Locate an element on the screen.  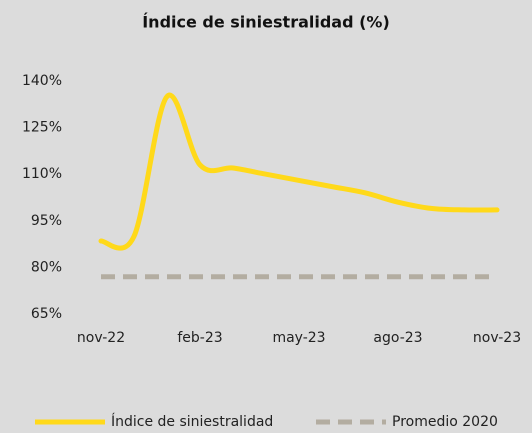
x-tick-label: ago-23 is located at coordinates (397, 338).